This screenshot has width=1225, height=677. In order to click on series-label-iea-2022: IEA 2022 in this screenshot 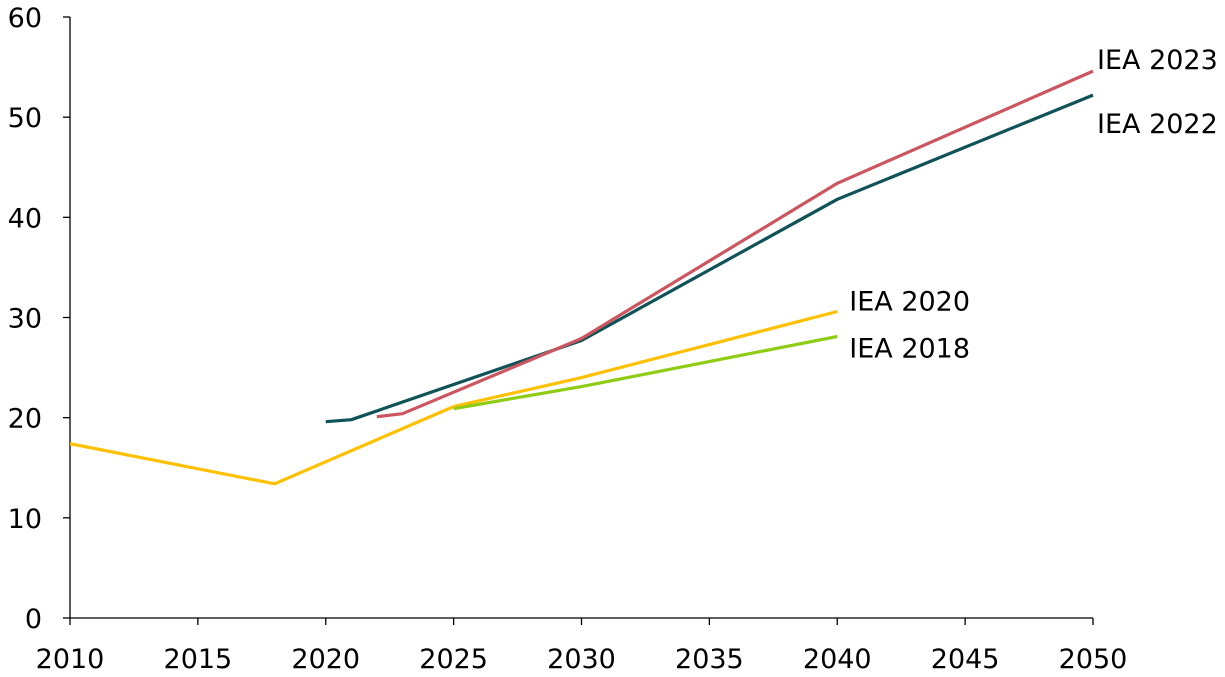, I will do `click(1157, 124)`.